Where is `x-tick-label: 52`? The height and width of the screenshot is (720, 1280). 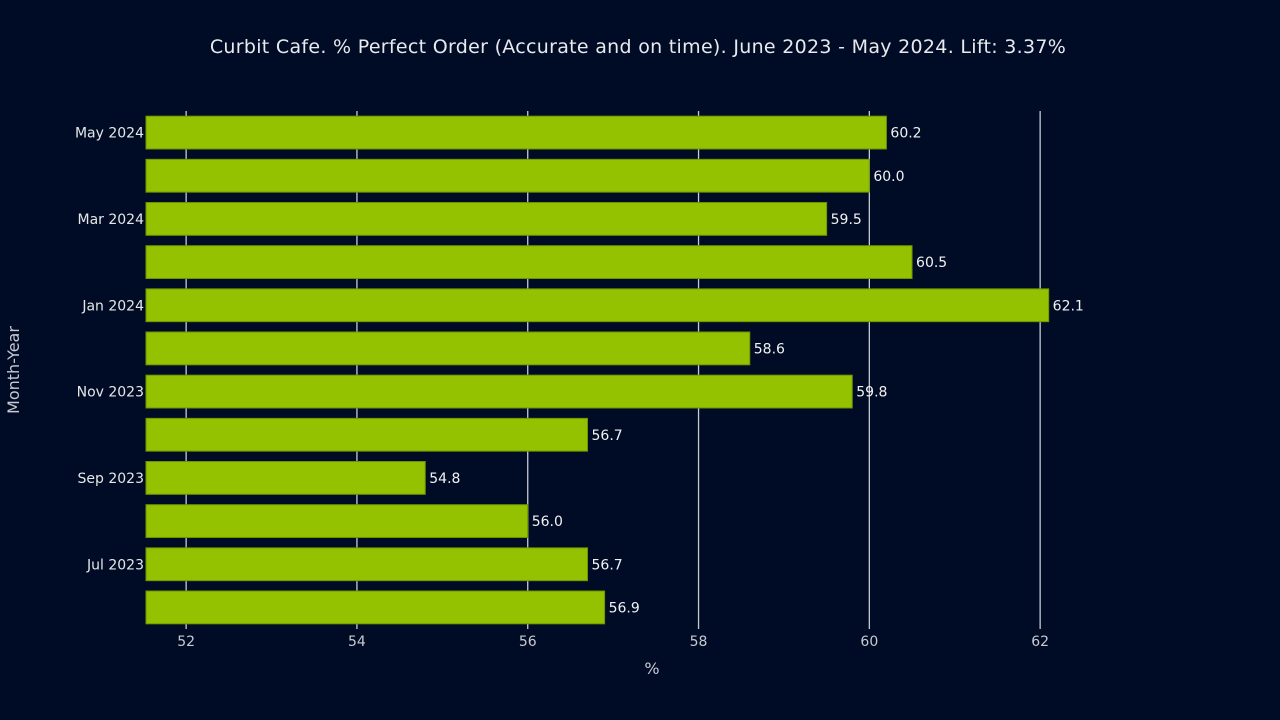 x-tick-label: 52 is located at coordinates (186, 642).